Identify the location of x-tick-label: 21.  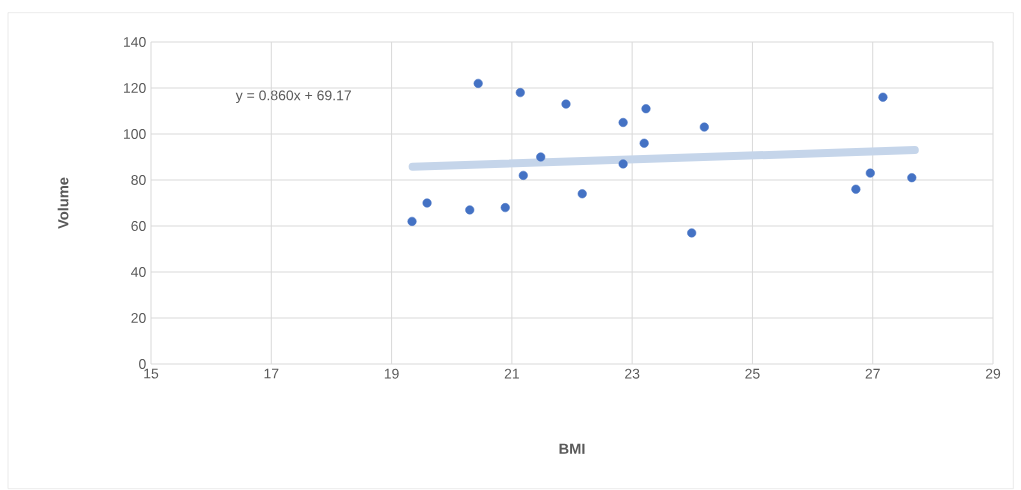
(511, 373).